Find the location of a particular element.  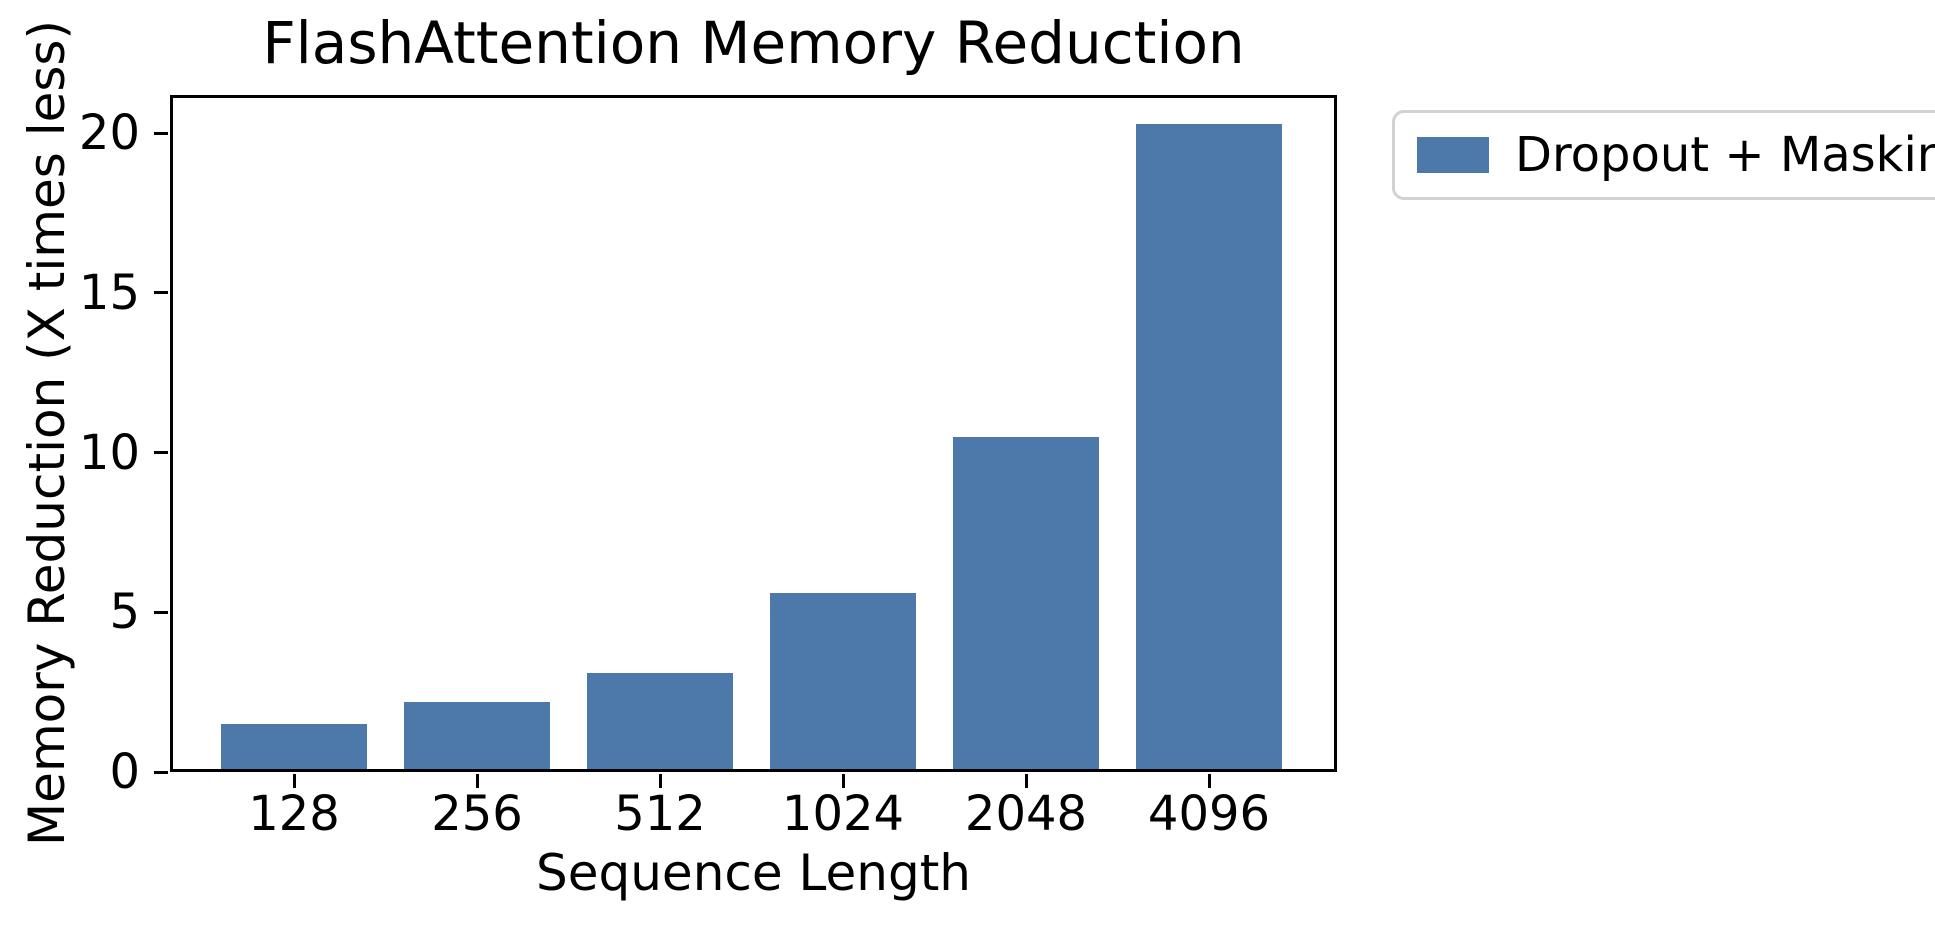

bar-2048 is located at coordinates (1026, 604).